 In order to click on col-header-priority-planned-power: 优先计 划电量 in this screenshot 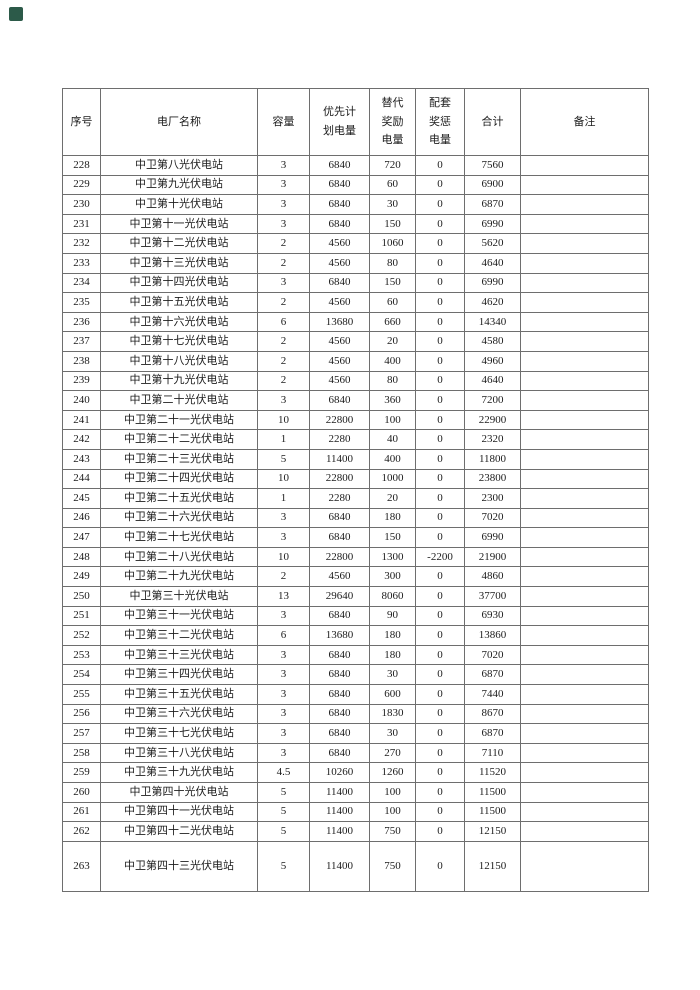, I will do `click(339, 122)`.